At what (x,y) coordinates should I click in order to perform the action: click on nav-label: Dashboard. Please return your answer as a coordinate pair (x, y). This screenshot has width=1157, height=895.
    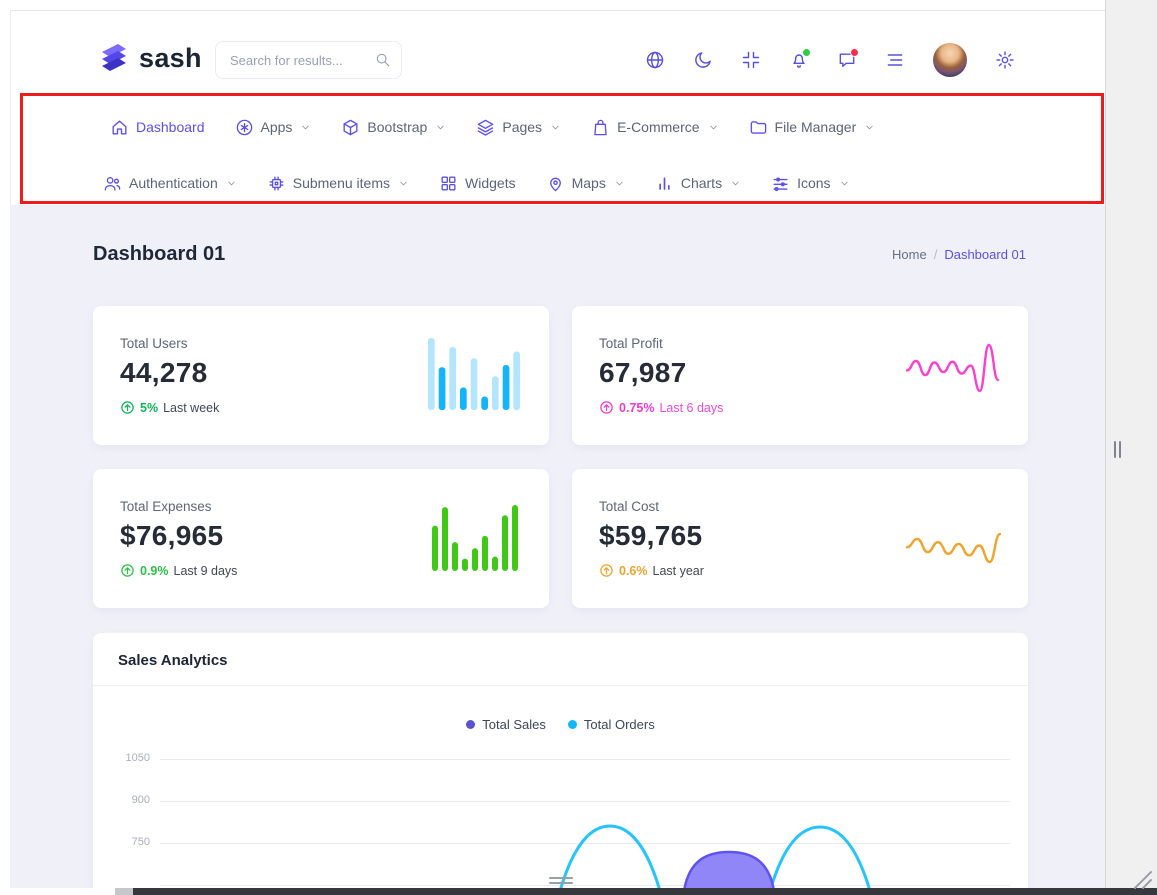
    Looking at the image, I should click on (170, 127).